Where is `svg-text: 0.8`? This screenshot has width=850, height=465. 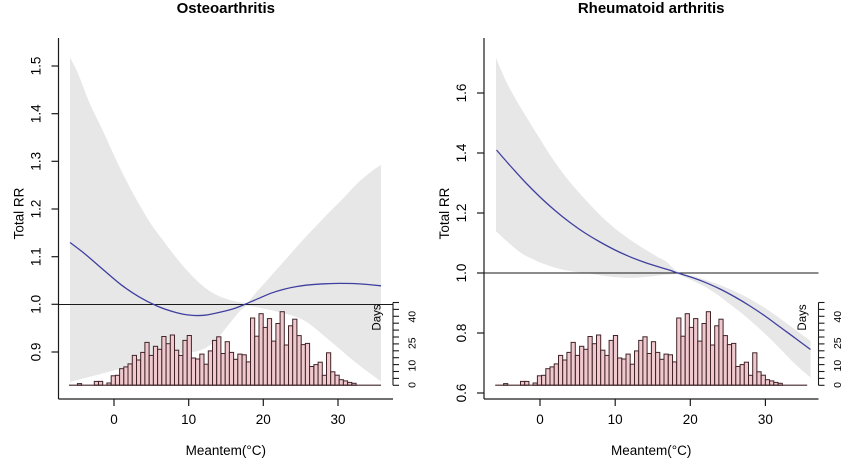
svg-text: 0.8 is located at coordinates (461, 333).